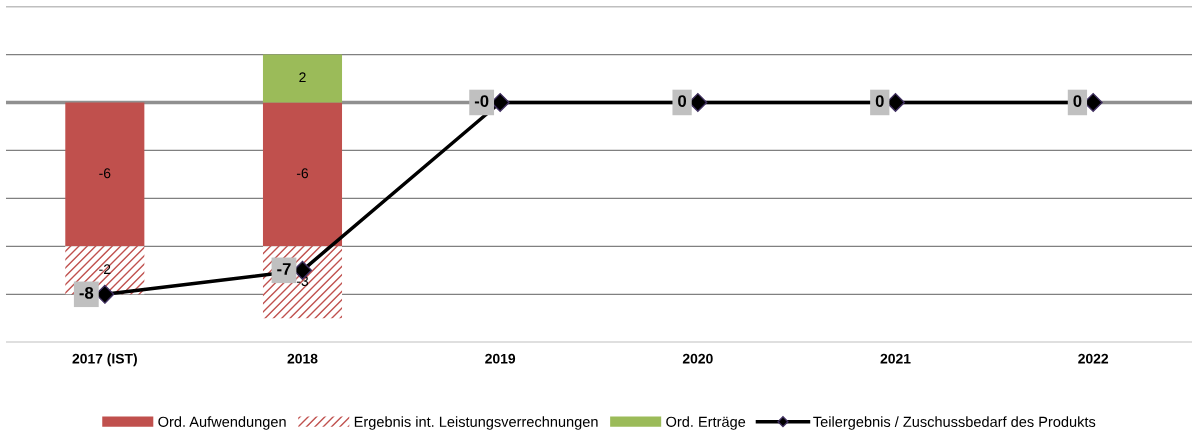  What do you see at coordinates (706, 423) in the screenshot?
I see `legend-label: Ord. Erträge` at bounding box center [706, 423].